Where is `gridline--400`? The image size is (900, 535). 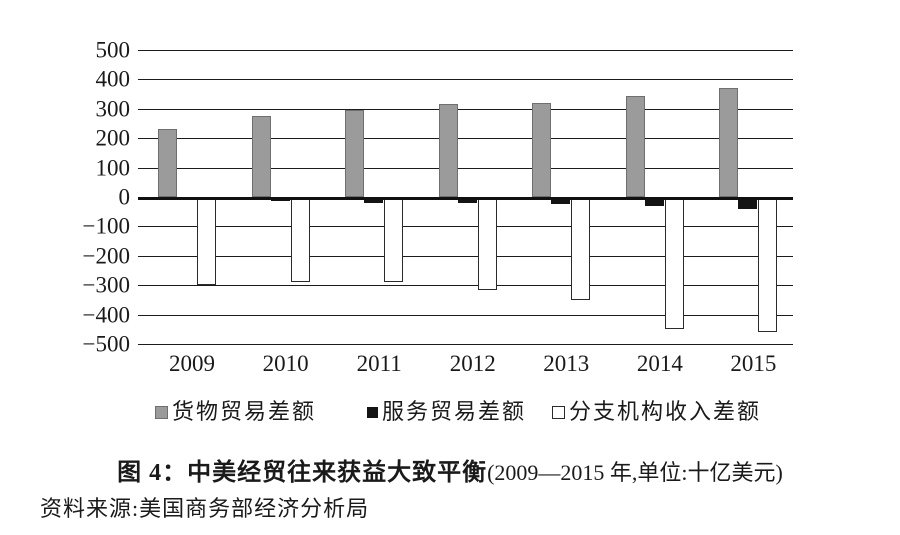 gridline--400 is located at coordinates (465, 315).